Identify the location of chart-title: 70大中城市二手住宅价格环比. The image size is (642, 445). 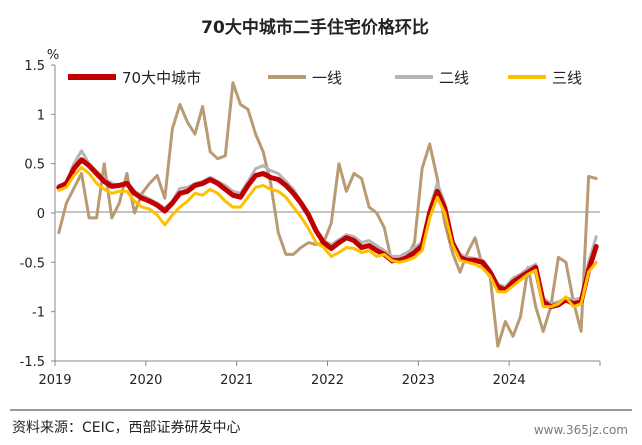
(315, 27).